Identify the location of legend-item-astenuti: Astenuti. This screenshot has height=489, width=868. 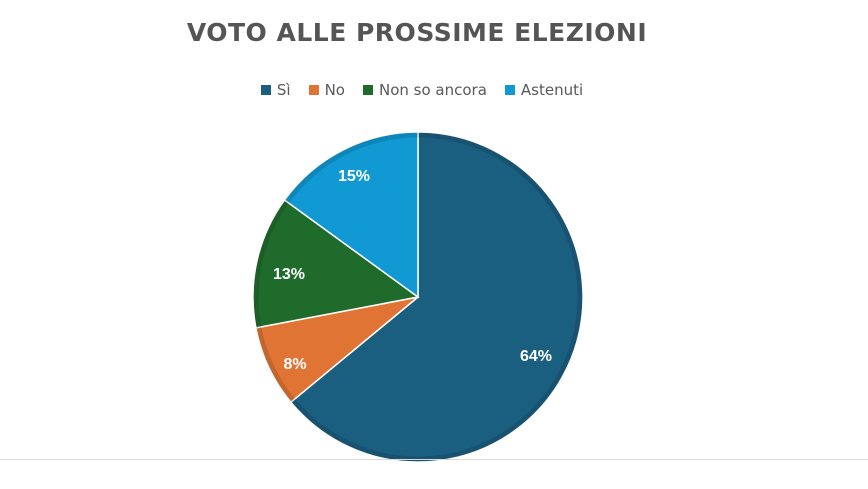
(544, 90).